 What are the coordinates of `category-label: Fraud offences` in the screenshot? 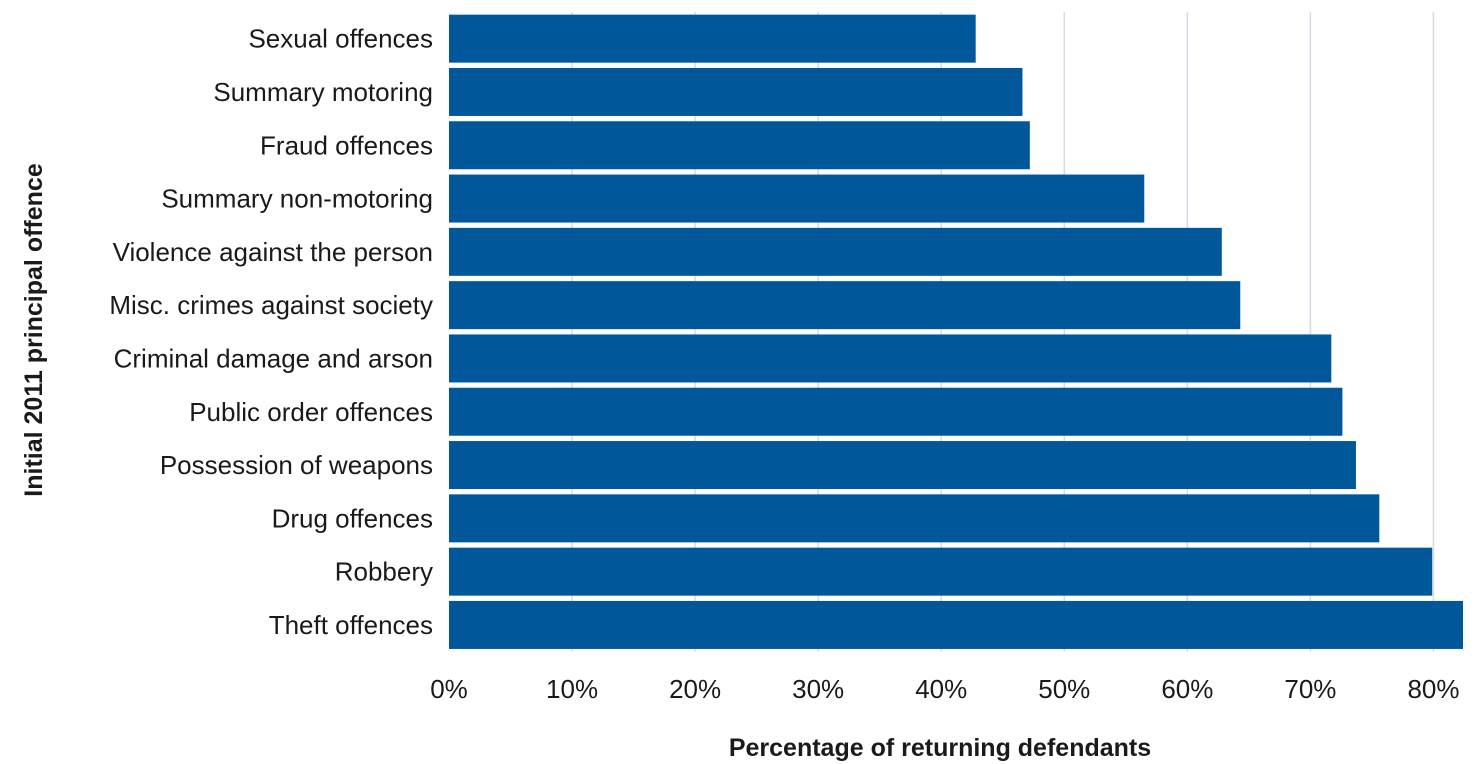 It's located at (346, 145).